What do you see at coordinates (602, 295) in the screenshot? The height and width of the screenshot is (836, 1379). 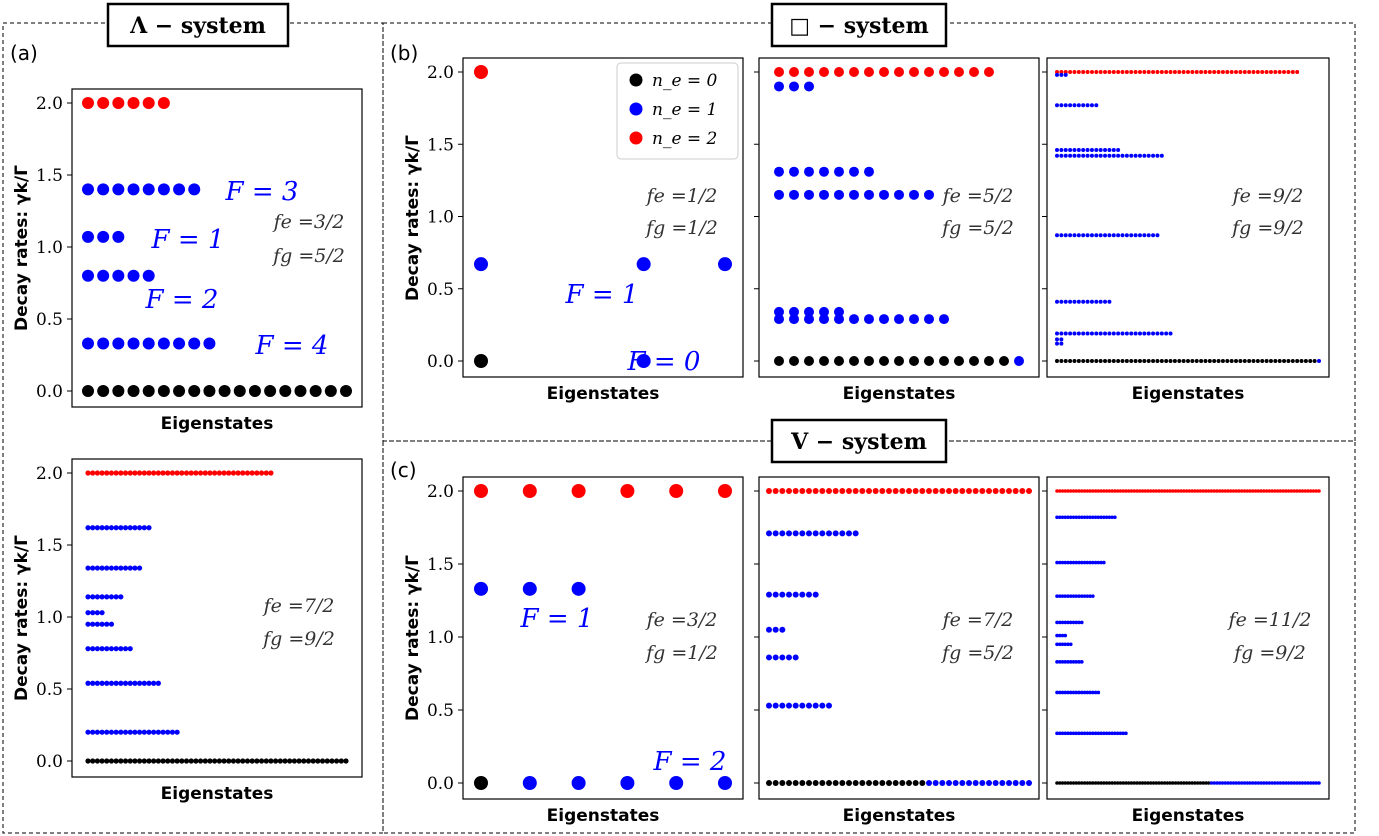 I see `f-annotation: F = 1` at bounding box center [602, 295].